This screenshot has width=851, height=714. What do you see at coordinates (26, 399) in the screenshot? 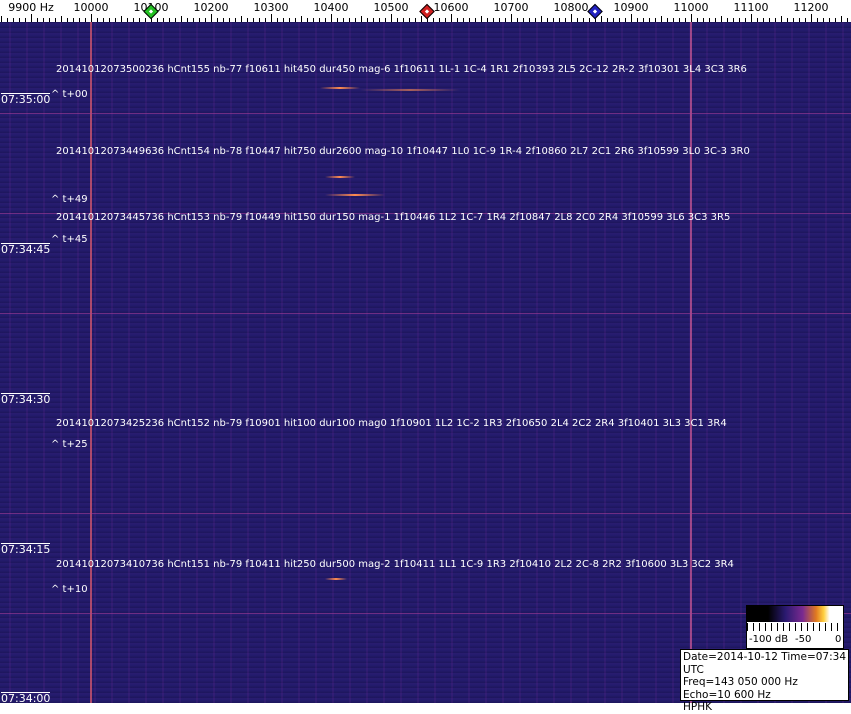
I see `time-label: 07:34:30` at bounding box center [26, 399].